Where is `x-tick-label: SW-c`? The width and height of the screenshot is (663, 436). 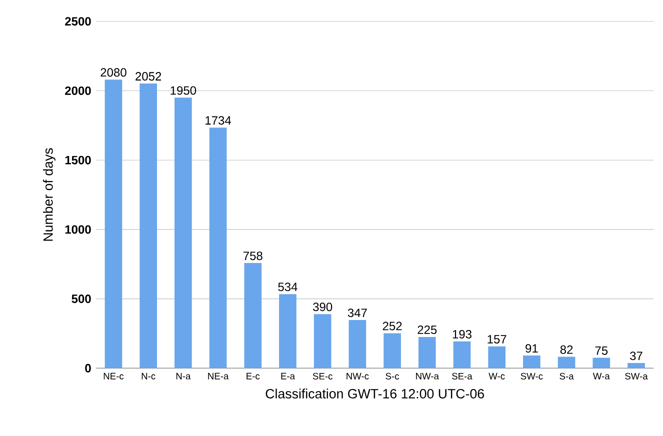
x-tick-label: SW-c is located at coordinates (531, 376).